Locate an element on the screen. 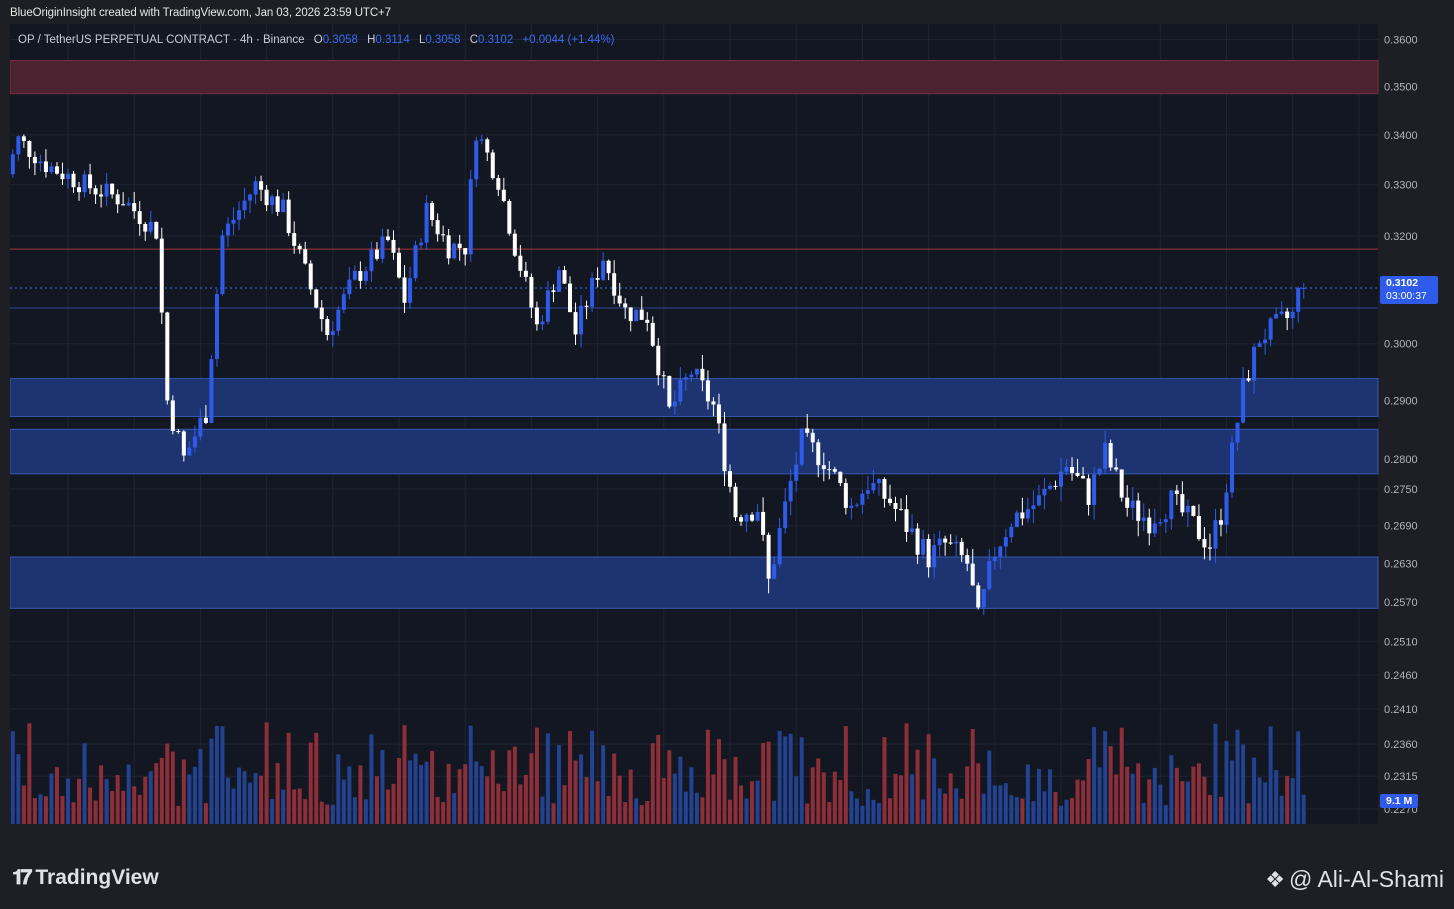 The height and width of the screenshot is (909, 1454). y-tick-label: 0.2315 is located at coordinates (1401, 777).